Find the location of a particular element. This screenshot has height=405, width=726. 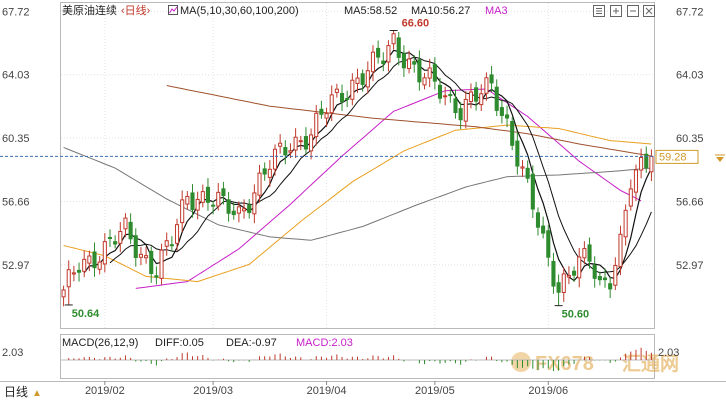

zoom-in-icon is located at coordinates (616, 11).